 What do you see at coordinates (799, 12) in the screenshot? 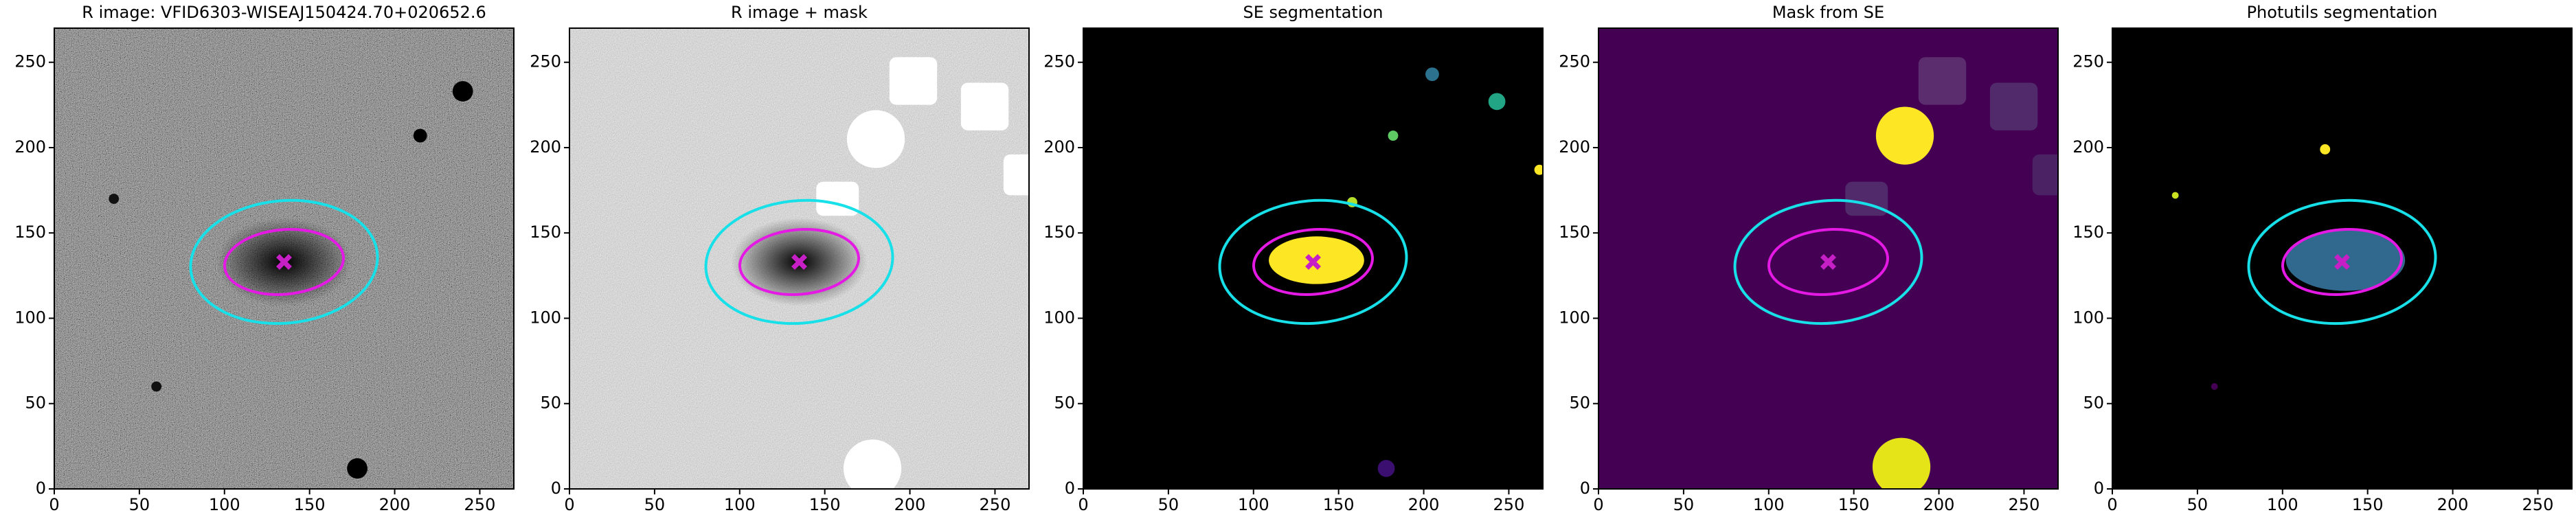
I see `panel-title: R image + mask` at bounding box center [799, 12].